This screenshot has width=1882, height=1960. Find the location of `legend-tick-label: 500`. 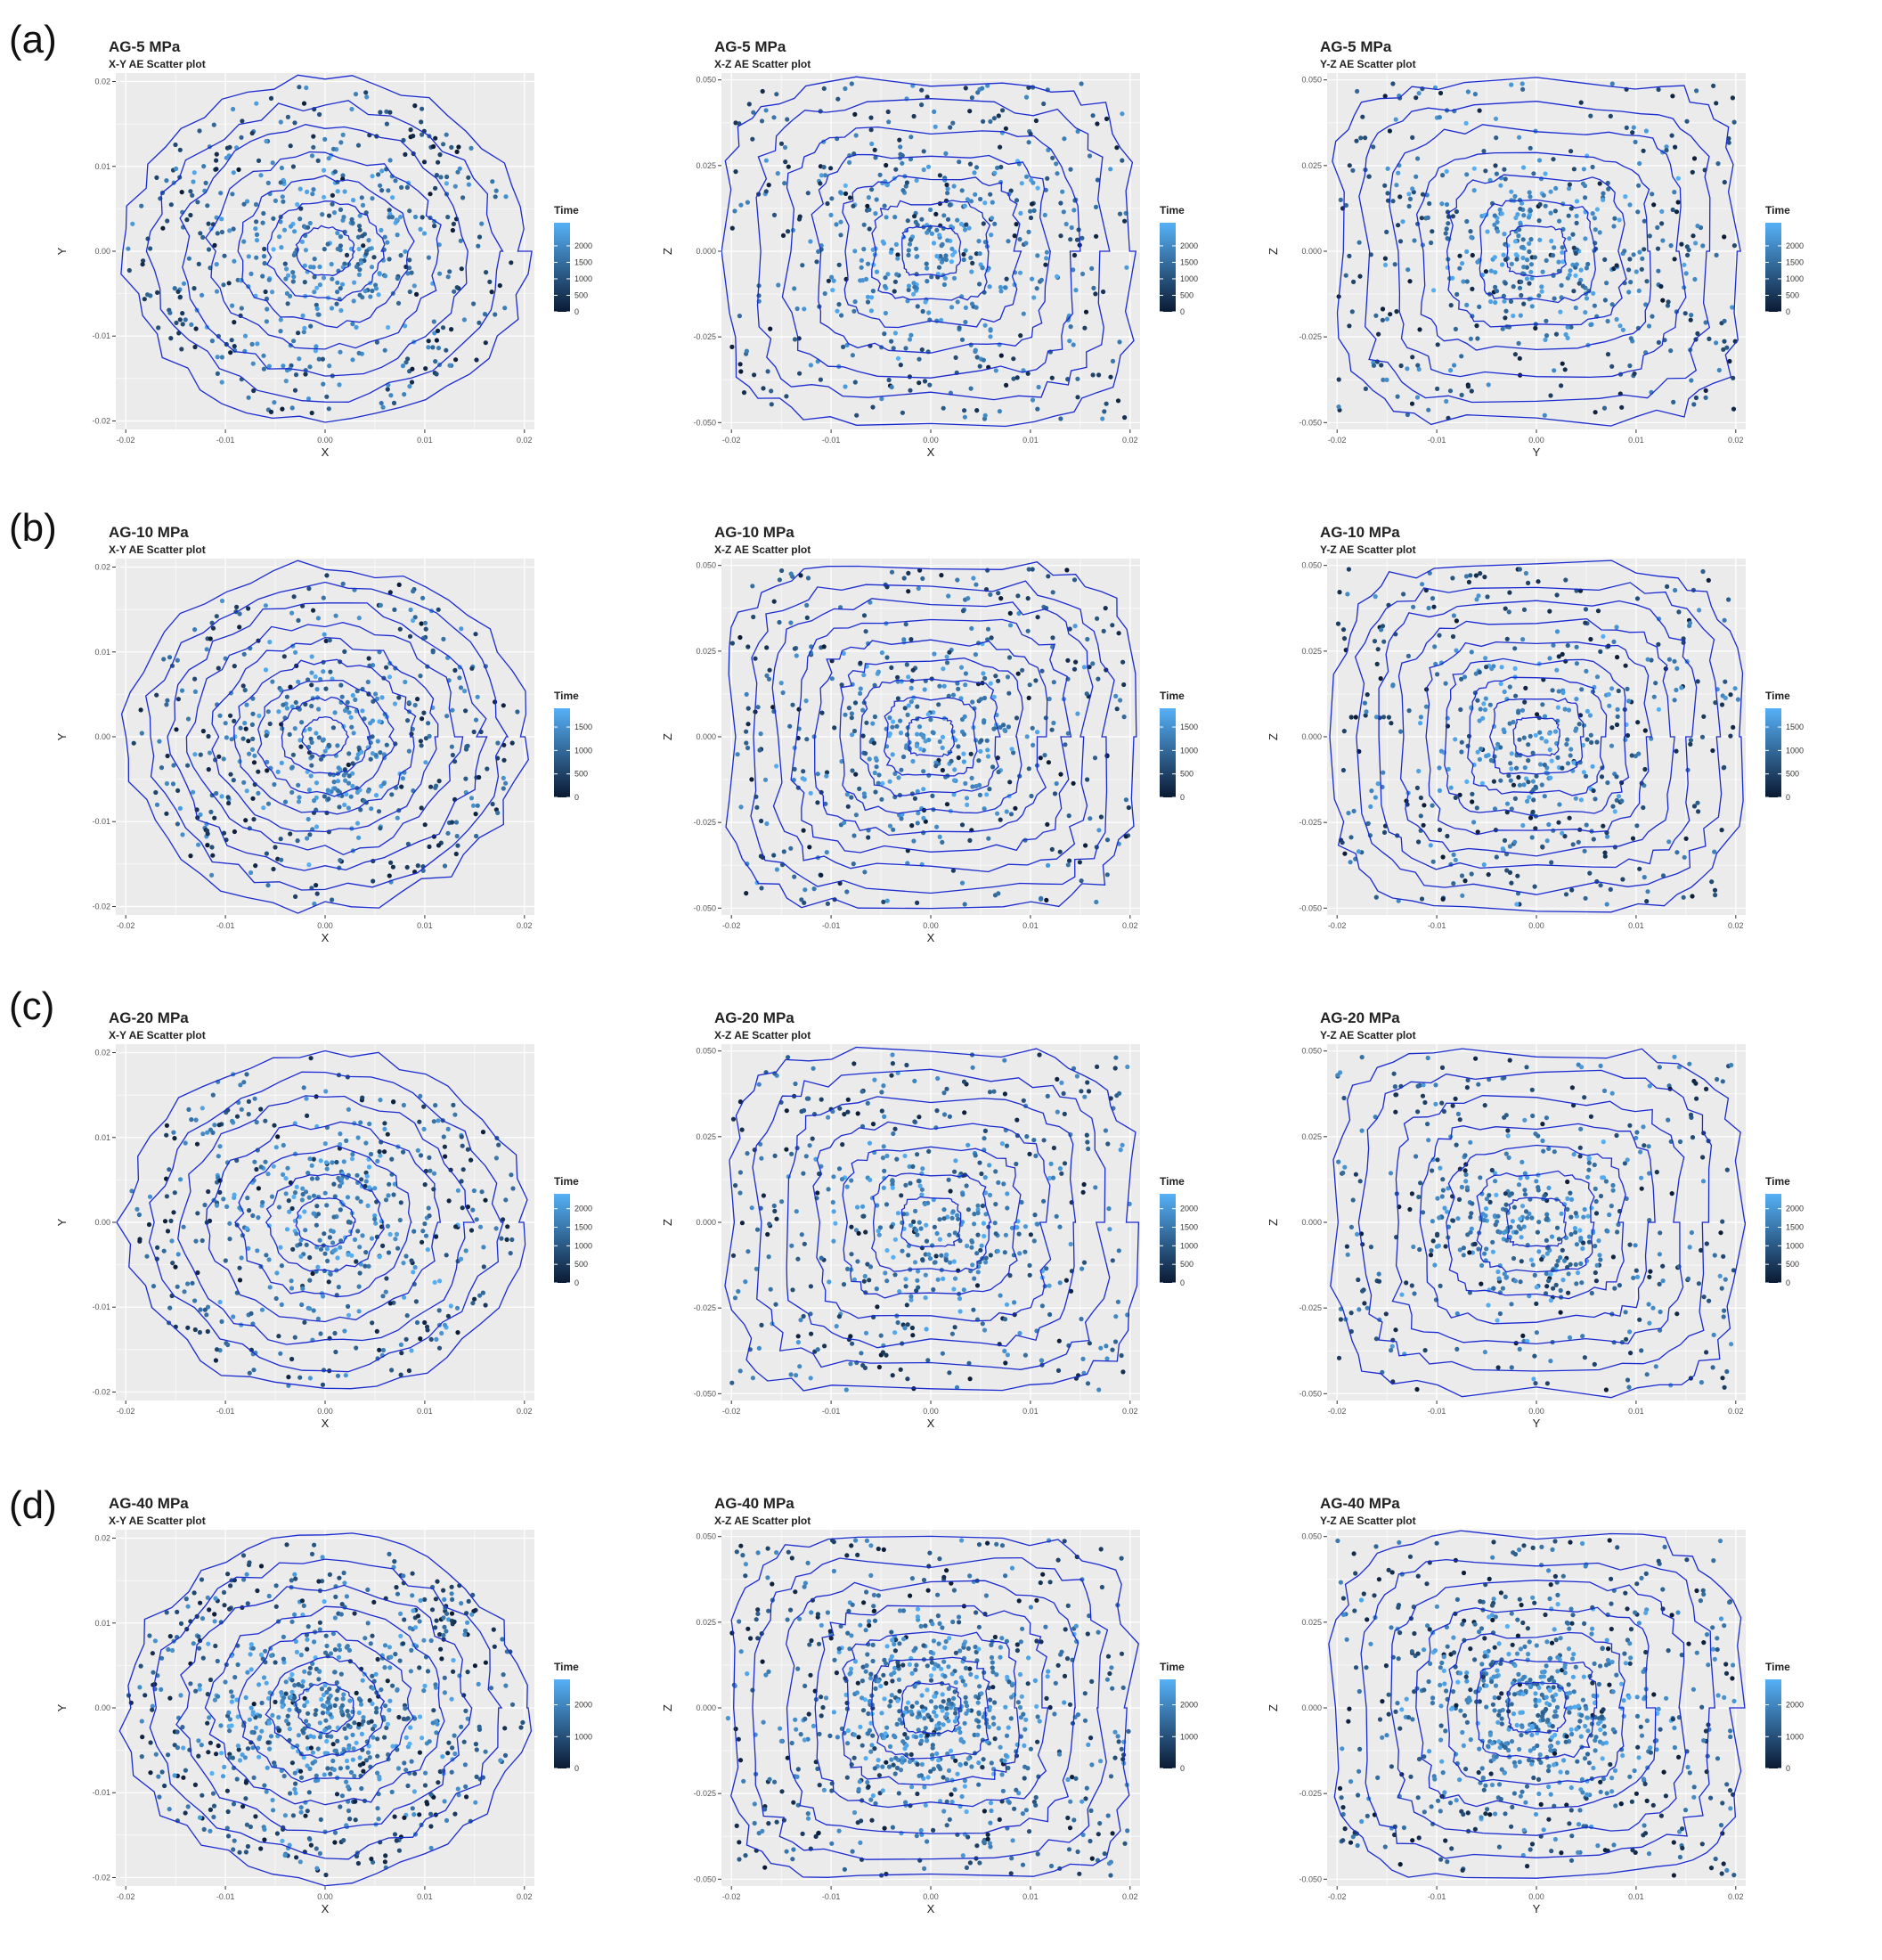

legend-tick-label: 500 is located at coordinates (1187, 1264).